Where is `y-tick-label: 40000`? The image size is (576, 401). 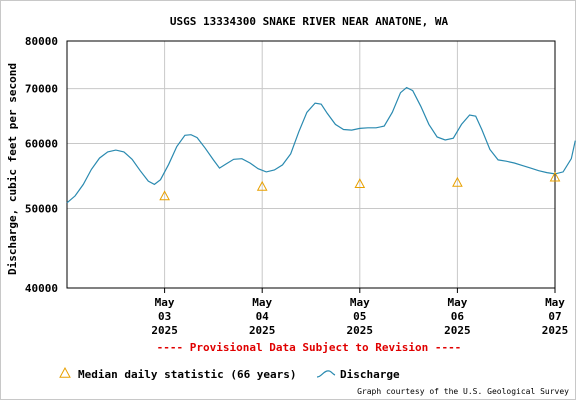
y-tick-label: 40000 is located at coordinates (41, 288).